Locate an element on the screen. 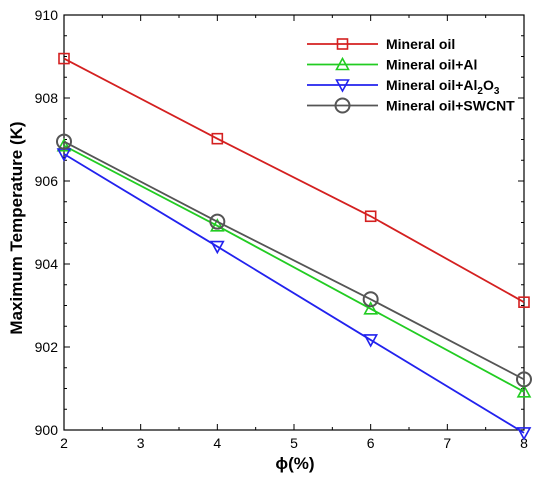 The width and height of the screenshot is (550, 481). x-tick-label: 7 is located at coordinates (447, 443).